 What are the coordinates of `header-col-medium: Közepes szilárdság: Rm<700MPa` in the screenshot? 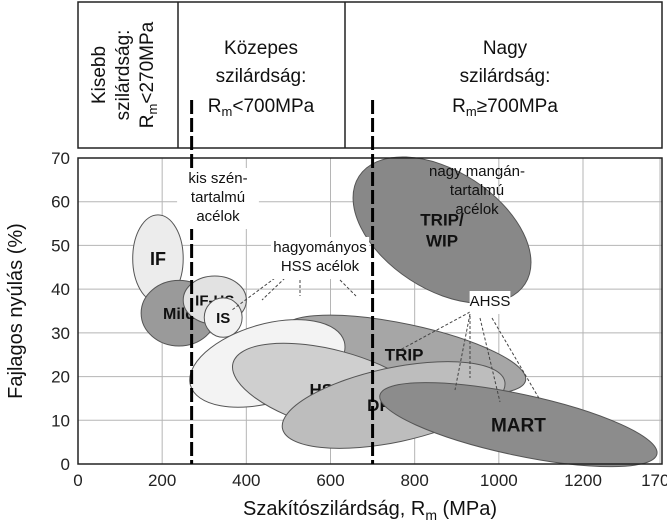 It's located at (261, 78).